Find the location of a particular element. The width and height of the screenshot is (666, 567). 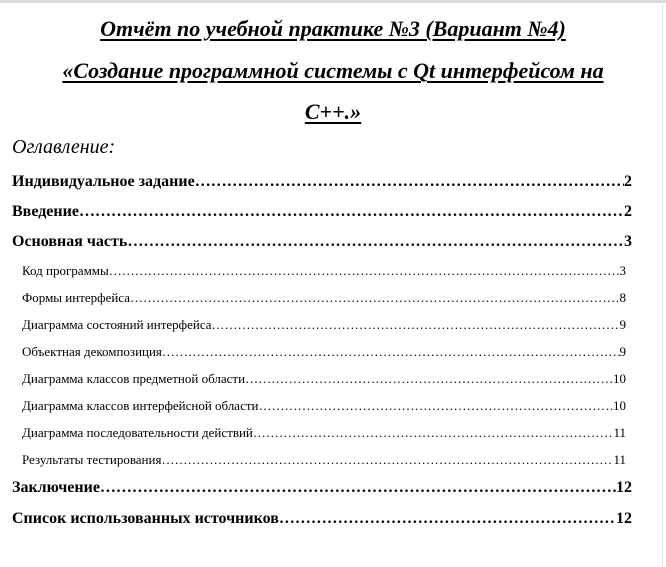

toc-entry-label: Код программы is located at coordinates (65, 270).